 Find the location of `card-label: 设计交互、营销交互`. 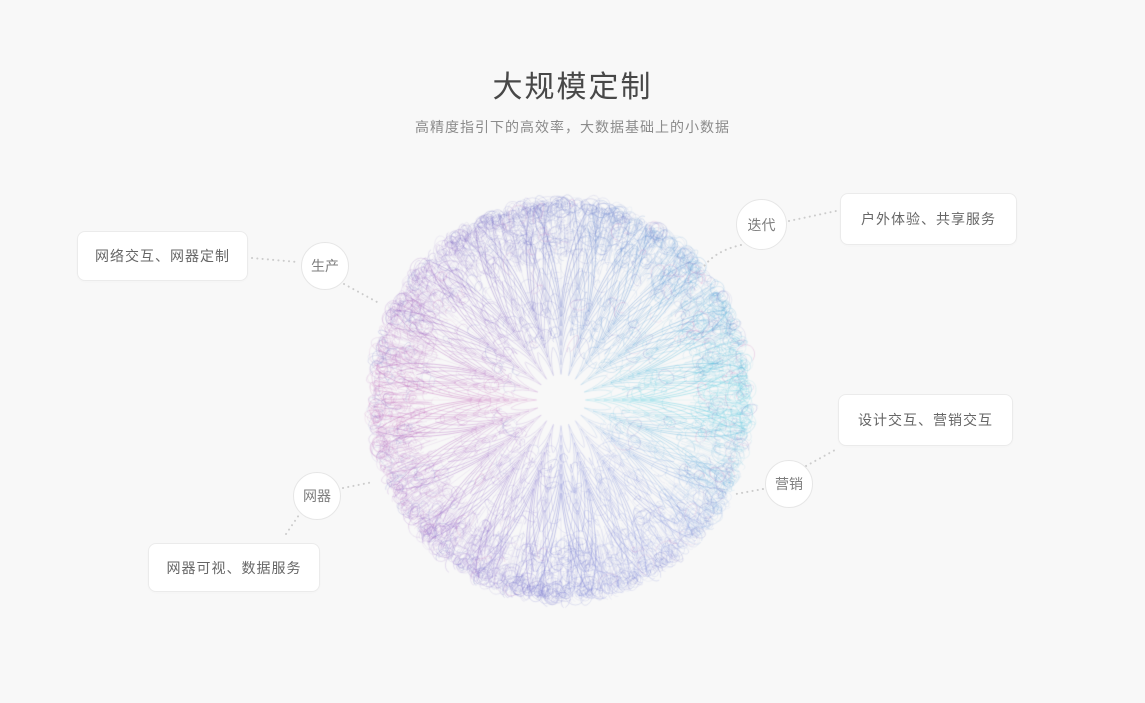

card-label: 设计交互、营销交互 is located at coordinates (925, 420).